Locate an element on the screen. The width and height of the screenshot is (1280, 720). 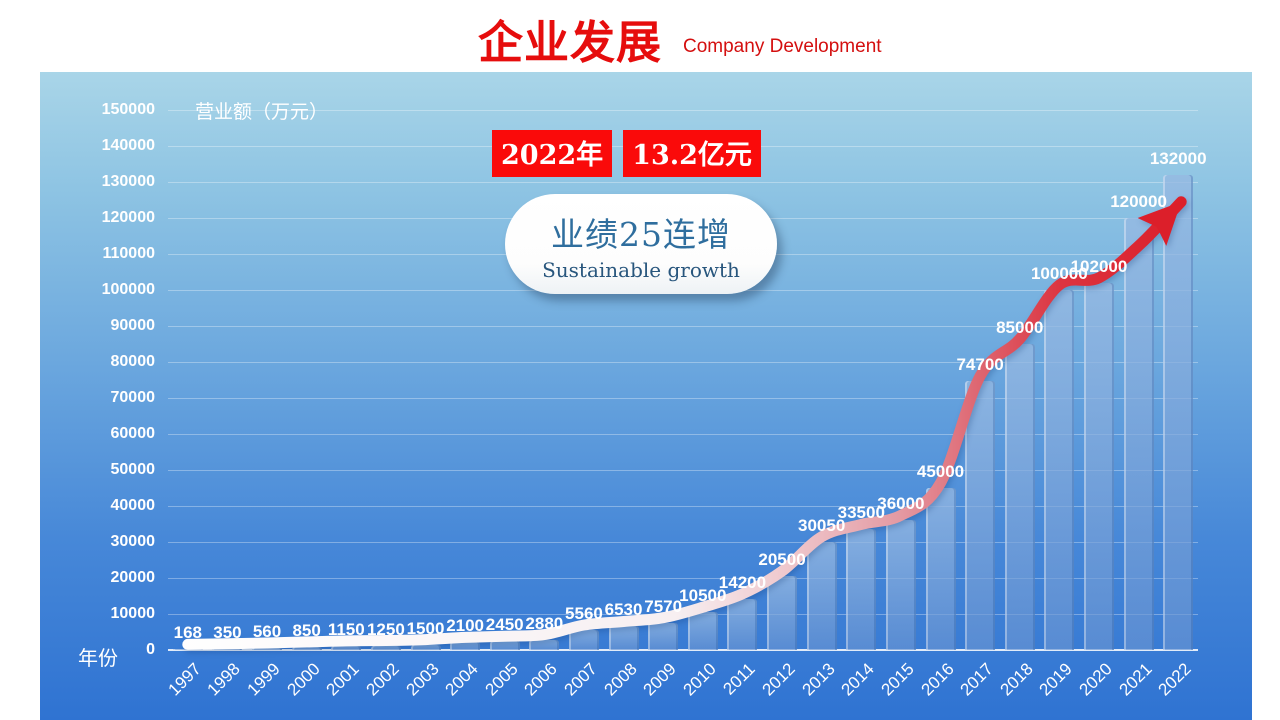
bar-value-label: 30050 is located at coordinates (822, 525).